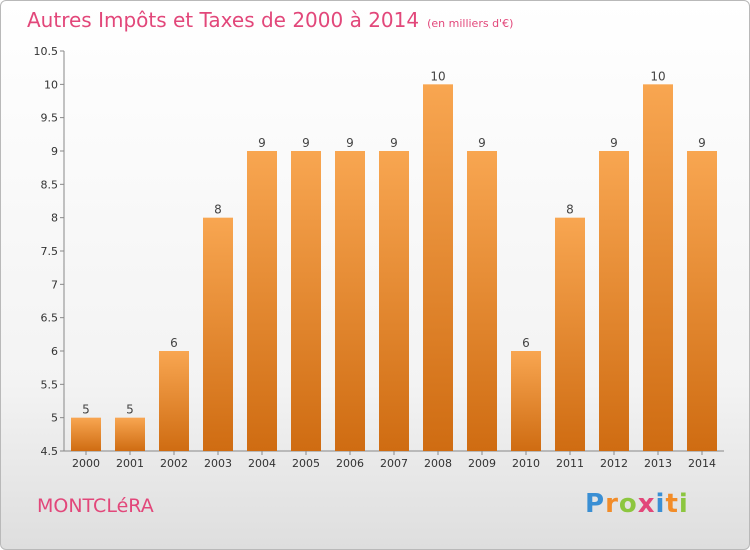 Image resolution: width=750 pixels, height=550 pixels. Describe the element at coordinates (438, 463) in the screenshot. I see `x-tick-label: 2008` at that location.